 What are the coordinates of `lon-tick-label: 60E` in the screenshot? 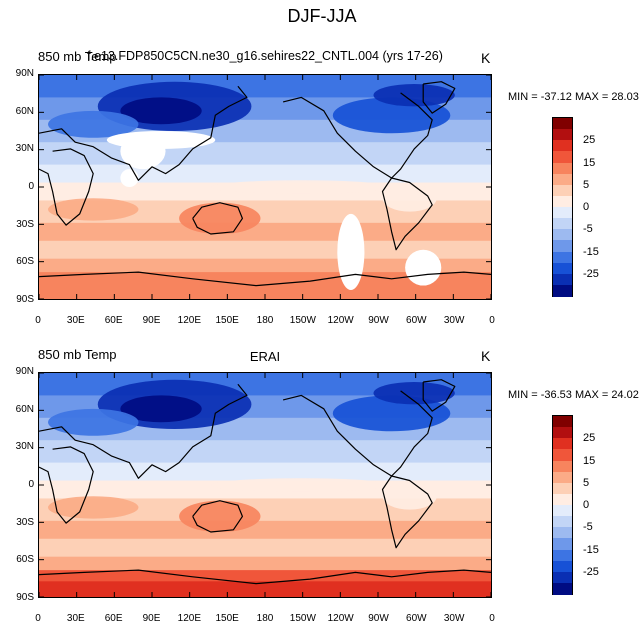 It's located at (113, 618).